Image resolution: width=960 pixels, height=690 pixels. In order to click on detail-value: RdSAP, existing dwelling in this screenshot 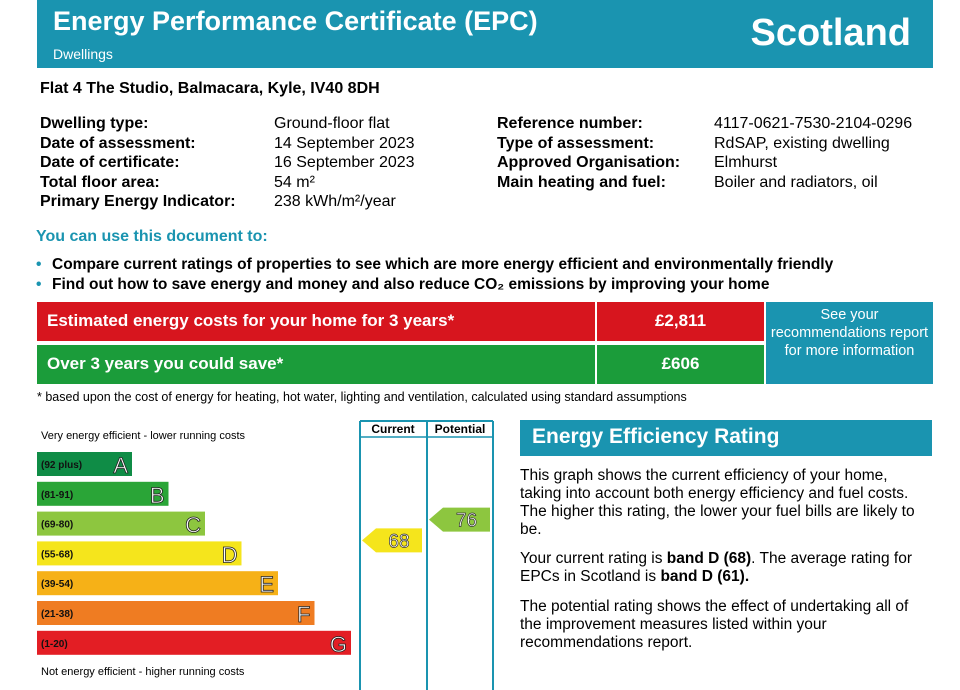, I will do `click(802, 143)`.